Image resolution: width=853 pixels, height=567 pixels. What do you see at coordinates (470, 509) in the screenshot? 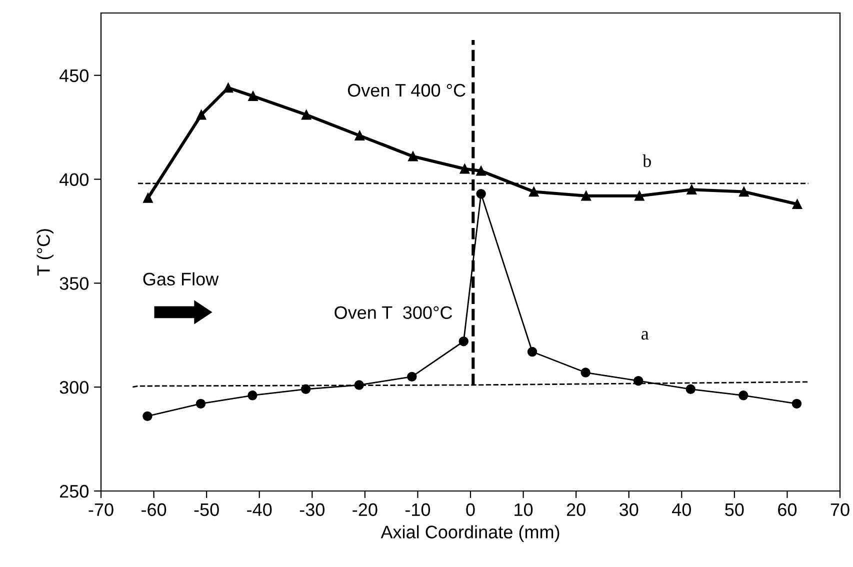
I see `x-tick-label: 0` at bounding box center [470, 509].